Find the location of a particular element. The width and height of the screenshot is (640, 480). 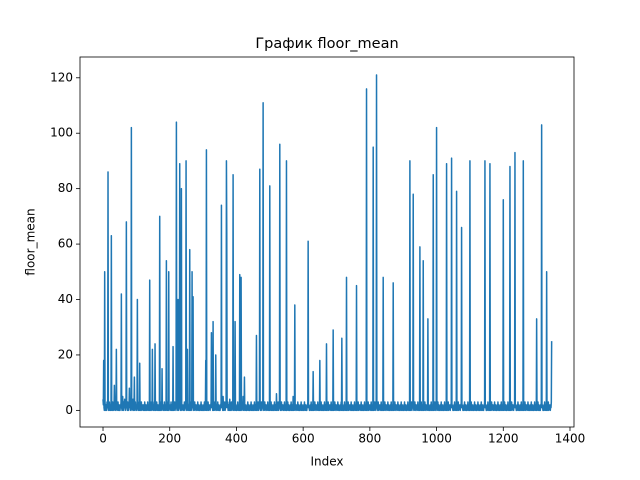

y-tick-label: 60 is located at coordinates (65, 244).